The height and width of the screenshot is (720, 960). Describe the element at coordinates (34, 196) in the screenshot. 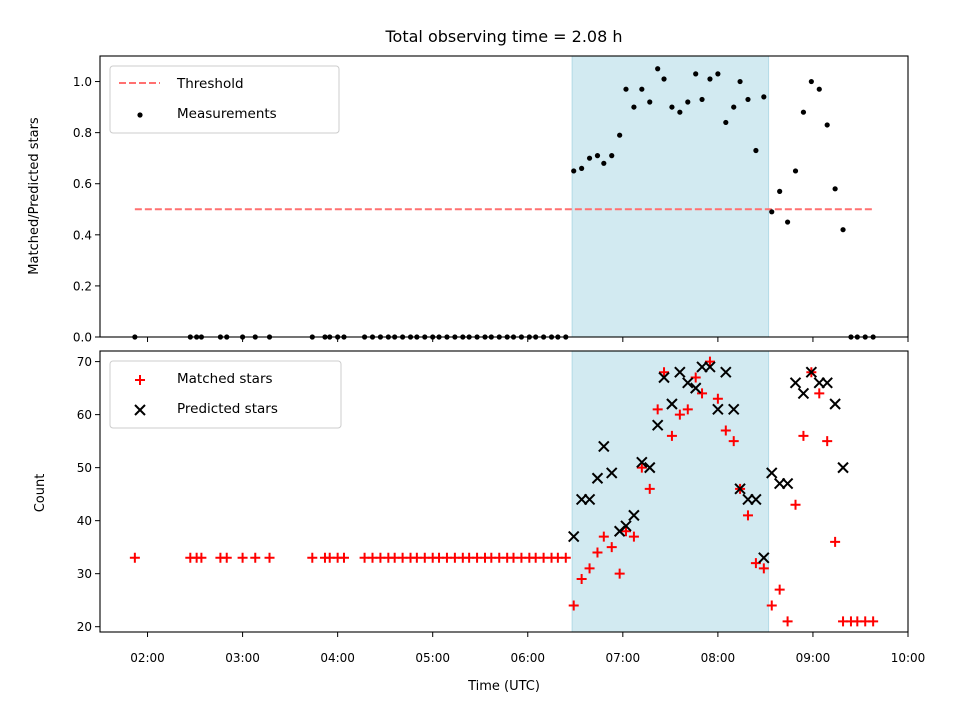

I see `top-y-axis-label: Matched/Predicted stars` at that location.